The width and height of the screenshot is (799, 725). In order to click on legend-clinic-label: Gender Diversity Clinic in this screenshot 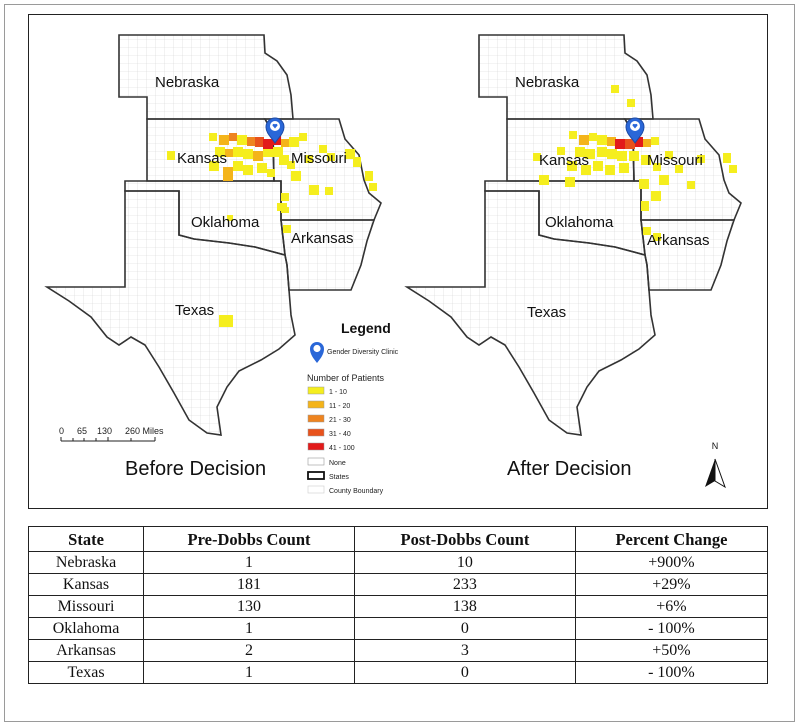, I will do `click(363, 352)`.